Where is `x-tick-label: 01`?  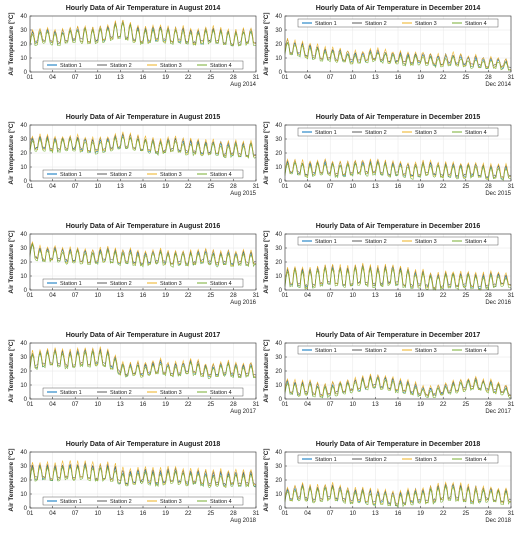
x-tick-label: 01 is located at coordinates (285, 296).